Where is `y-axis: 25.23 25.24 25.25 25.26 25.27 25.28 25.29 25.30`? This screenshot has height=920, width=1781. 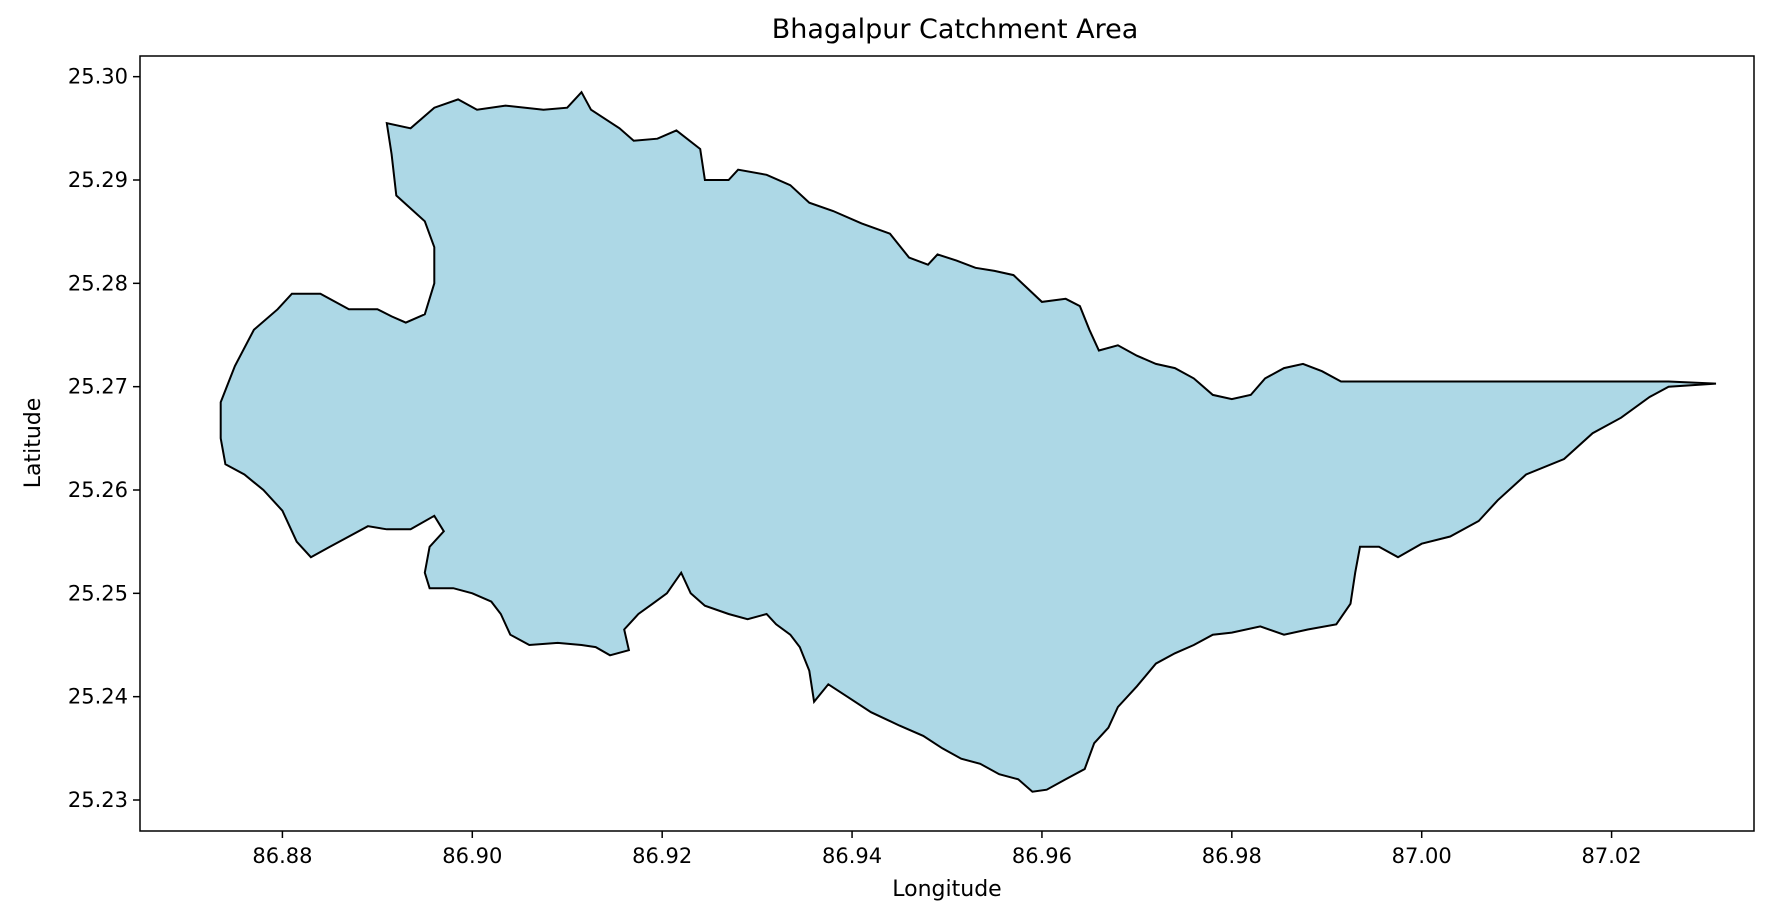 y-axis: 25.23 25.24 25.25 25.26 25.27 25.28 25.29 25.30 is located at coordinates (104, 438).